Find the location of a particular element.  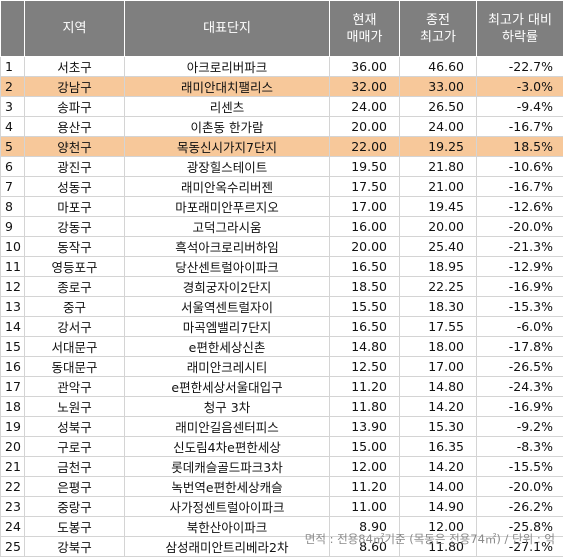

row-current-price: 18.50 is located at coordinates (364, 286).